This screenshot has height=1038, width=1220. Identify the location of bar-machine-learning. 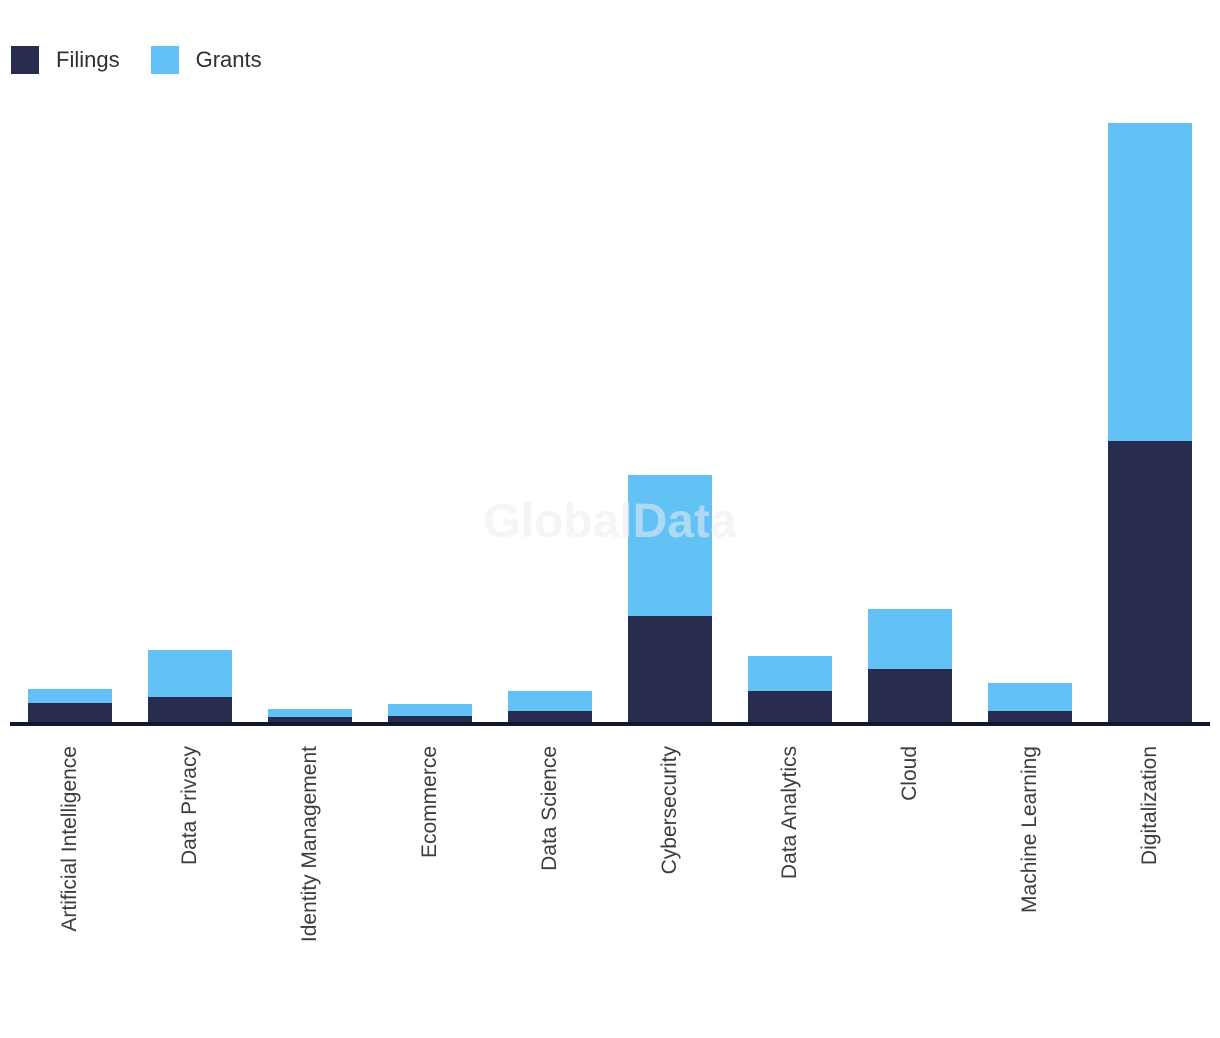
(1030, 702).